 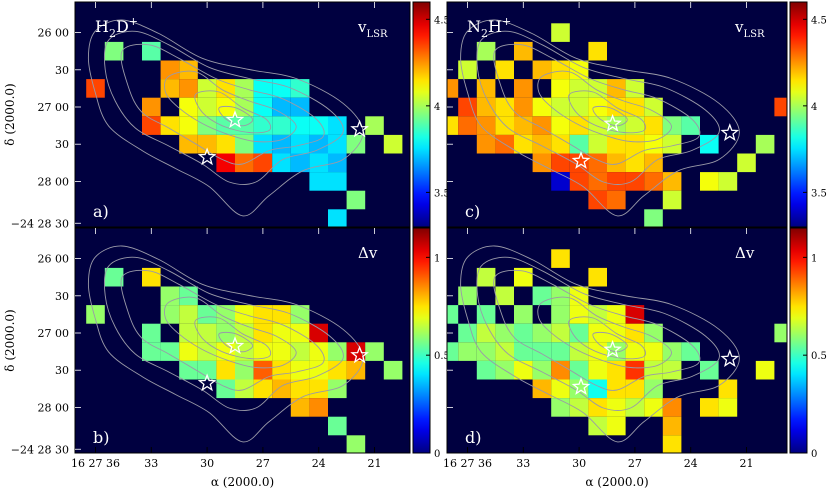 What do you see at coordinates (368, 253) in the screenshot?
I see `quantity-main: Δv` at bounding box center [368, 253].